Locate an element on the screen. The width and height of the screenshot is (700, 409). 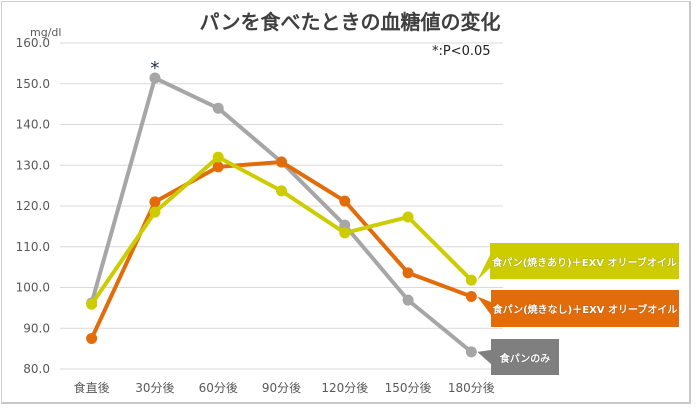
x-tick-label: 30分後 is located at coordinates (154, 388).